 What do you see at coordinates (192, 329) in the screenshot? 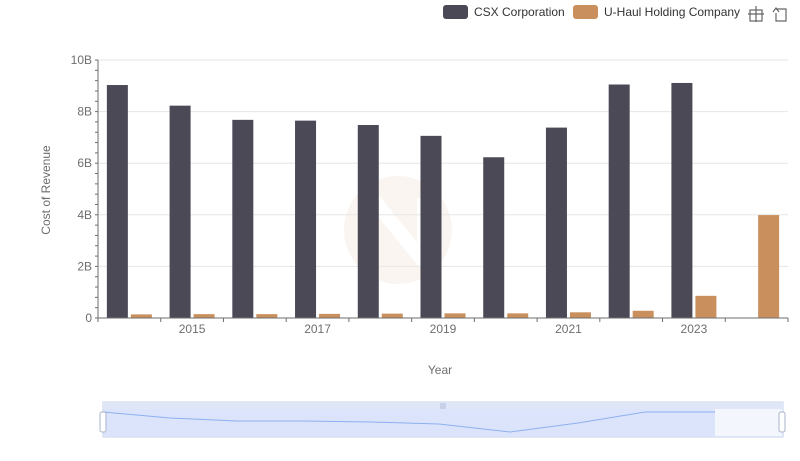
I see `x-tick-label: 2015` at bounding box center [192, 329].